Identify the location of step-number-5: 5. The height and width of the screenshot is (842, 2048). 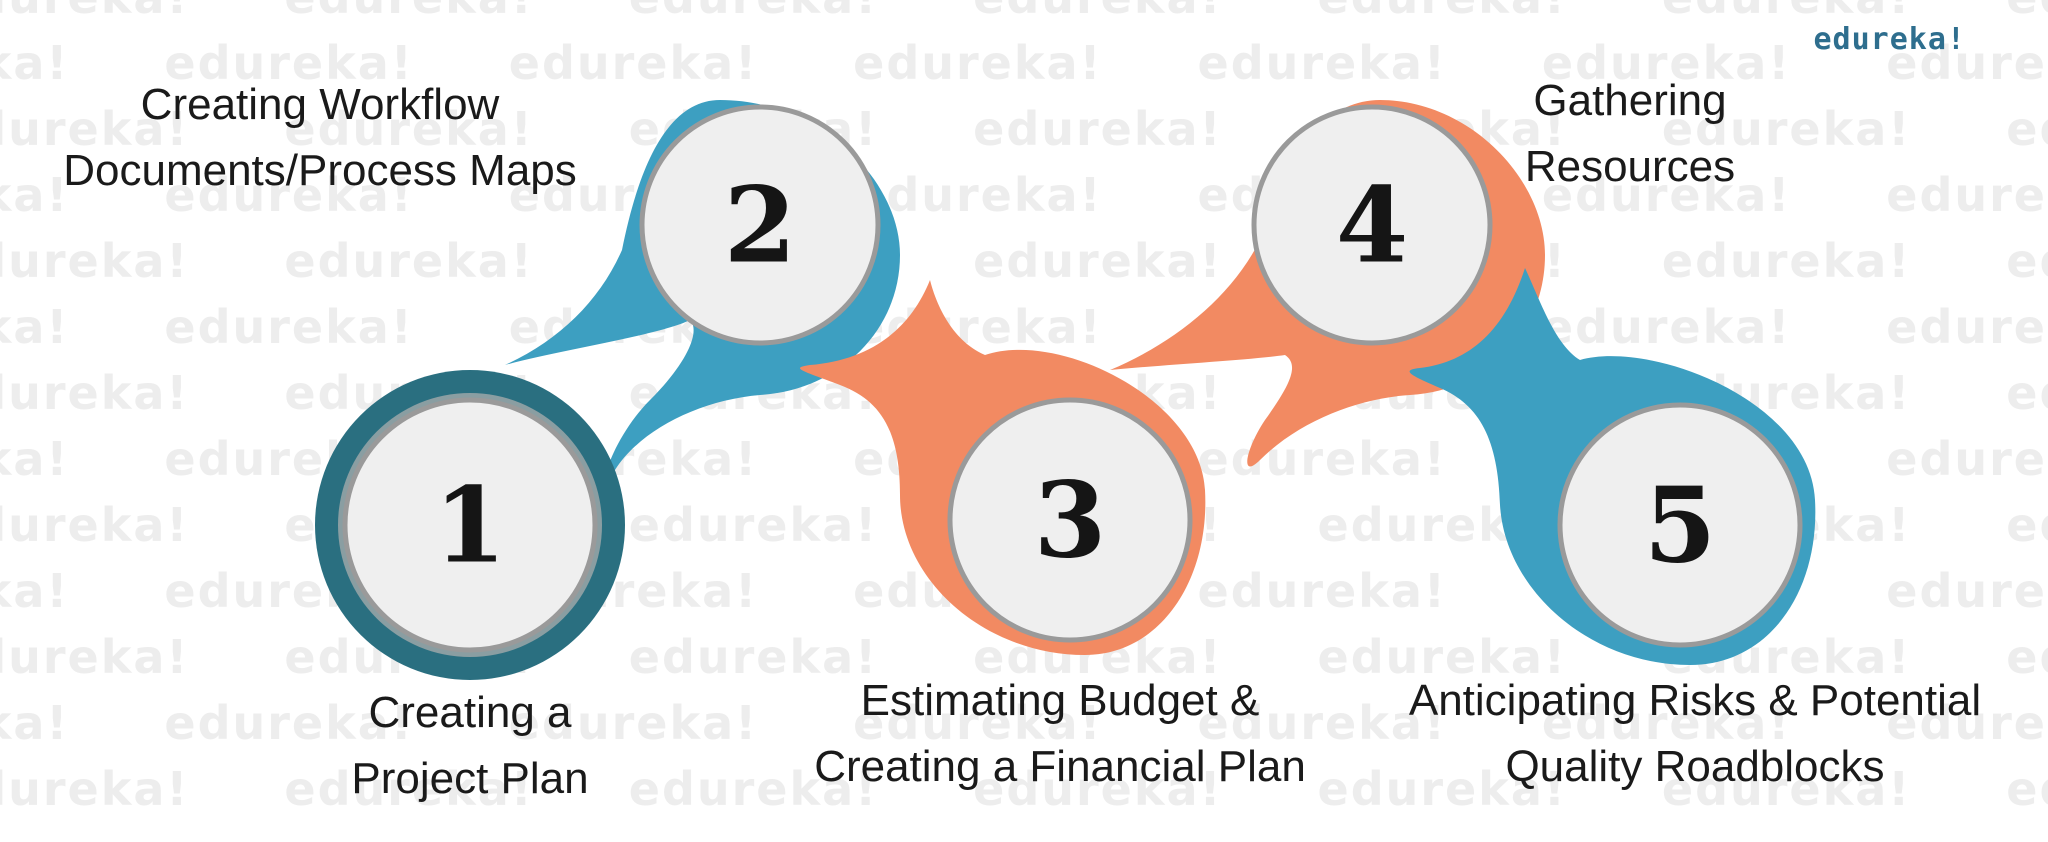
(1680, 525).